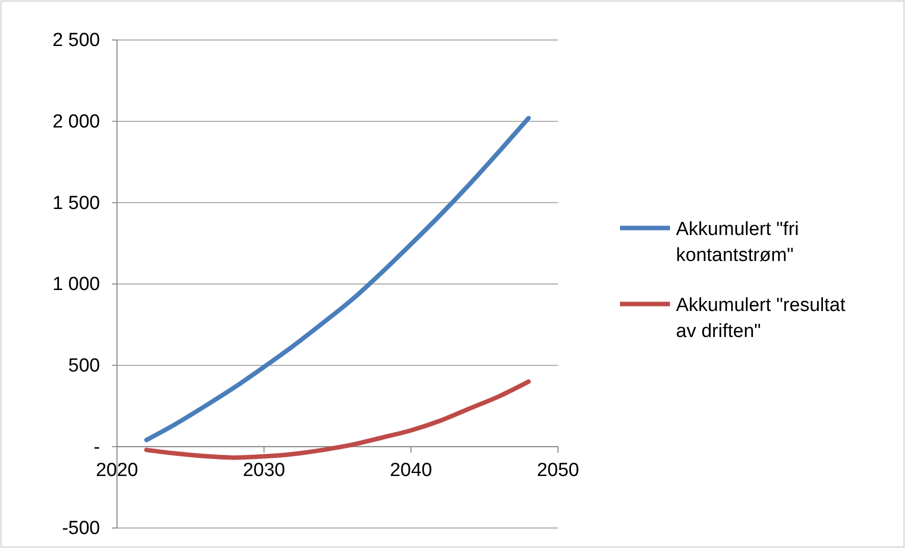 The height and width of the screenshot is (548, 905). What do you see at coordinates (761, 318) in the screenshot?
I see `legend-label: Akkumulert "resultat av driften"` at bounding box center [761, 318].